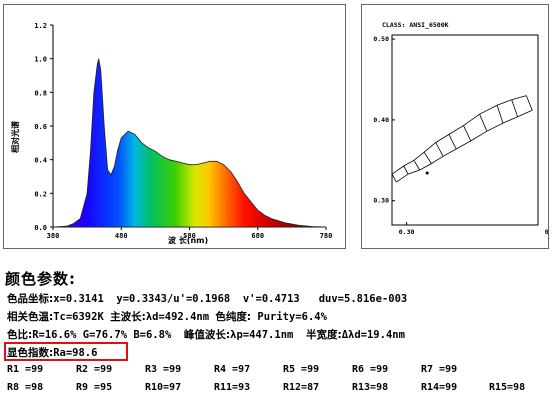 The image size is (554, 401). I want to click on cie-boundary-upper, so click(459, 135).